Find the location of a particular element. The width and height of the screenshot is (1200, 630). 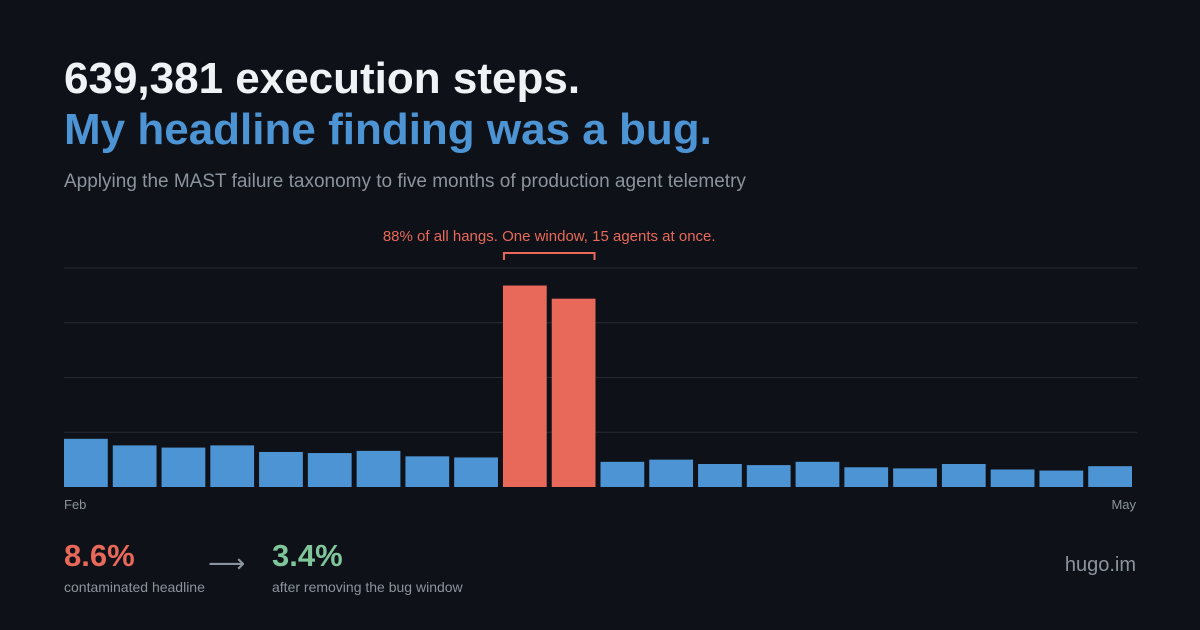

before-stat-value: 8.6% is located at coordinates (99, 555).